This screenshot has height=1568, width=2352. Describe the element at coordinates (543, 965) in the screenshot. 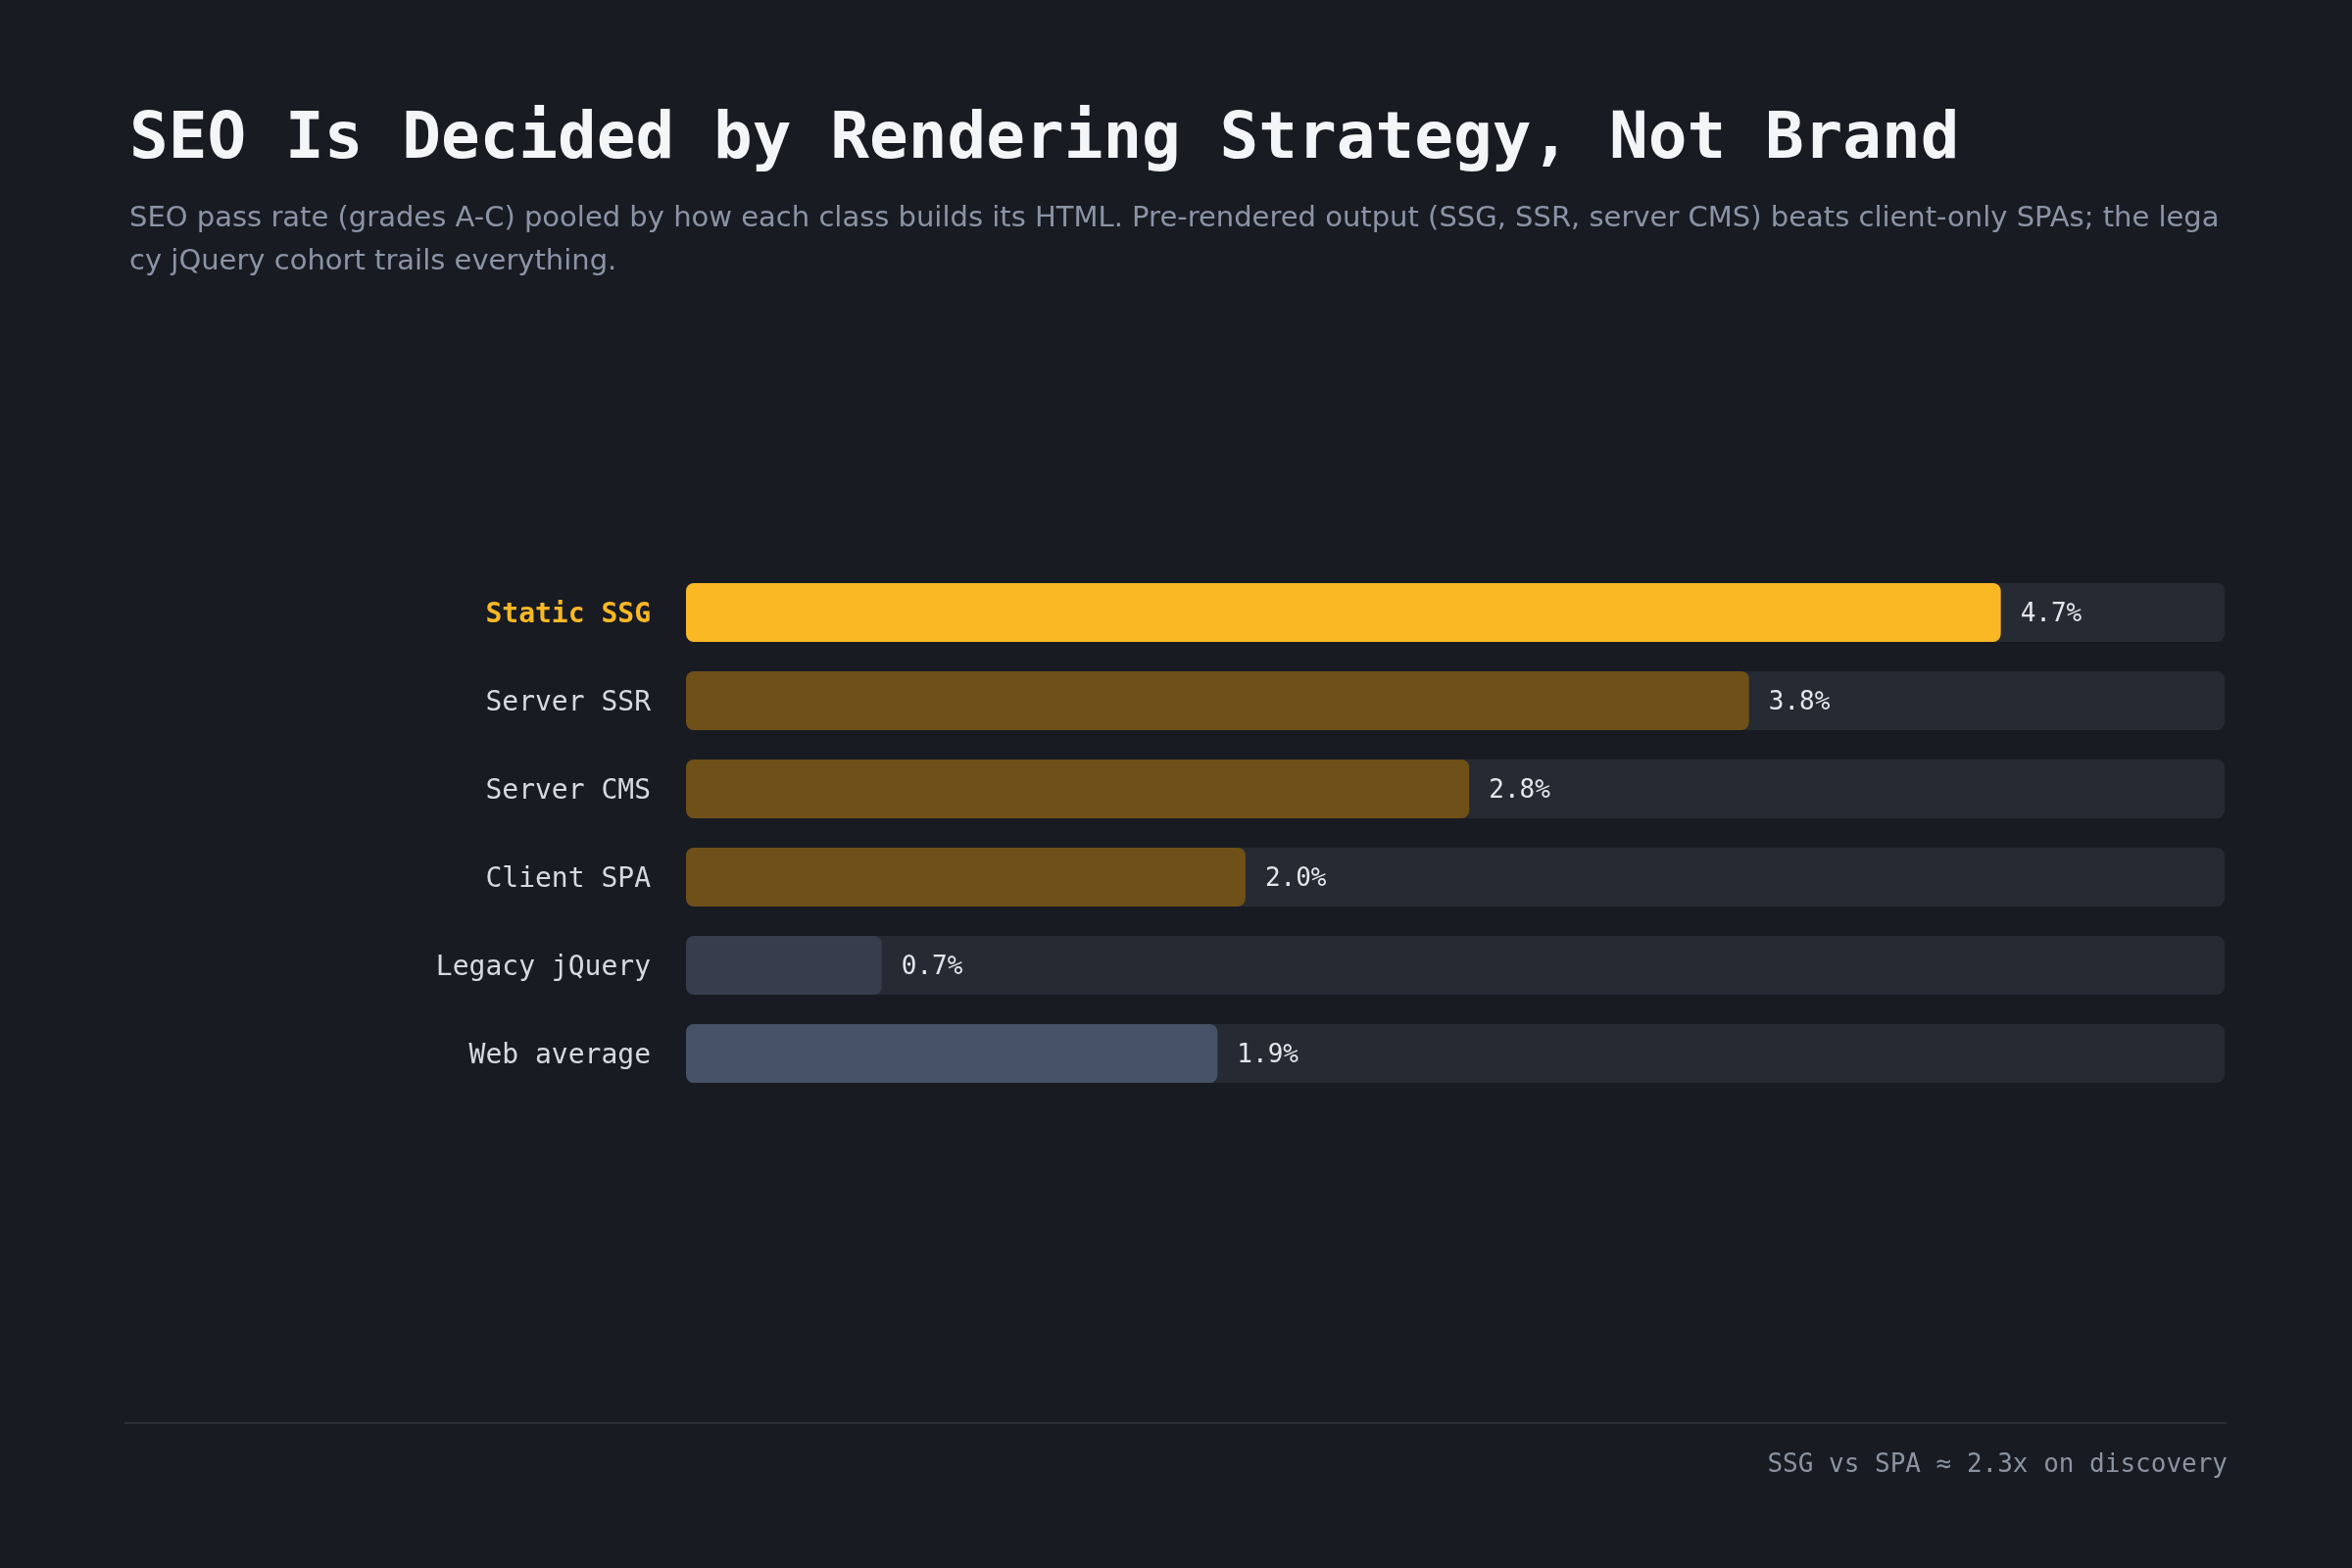

I see `y-tick-label: Legacy jQuery` at that location.